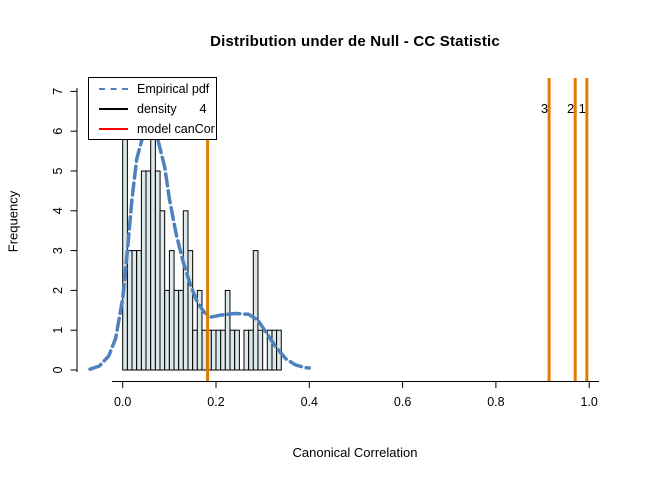  Describe the element at coordinates (157, 88) in the screenshot. I see `legend-item-empirical-pdf: Empirical pdf` at that location.